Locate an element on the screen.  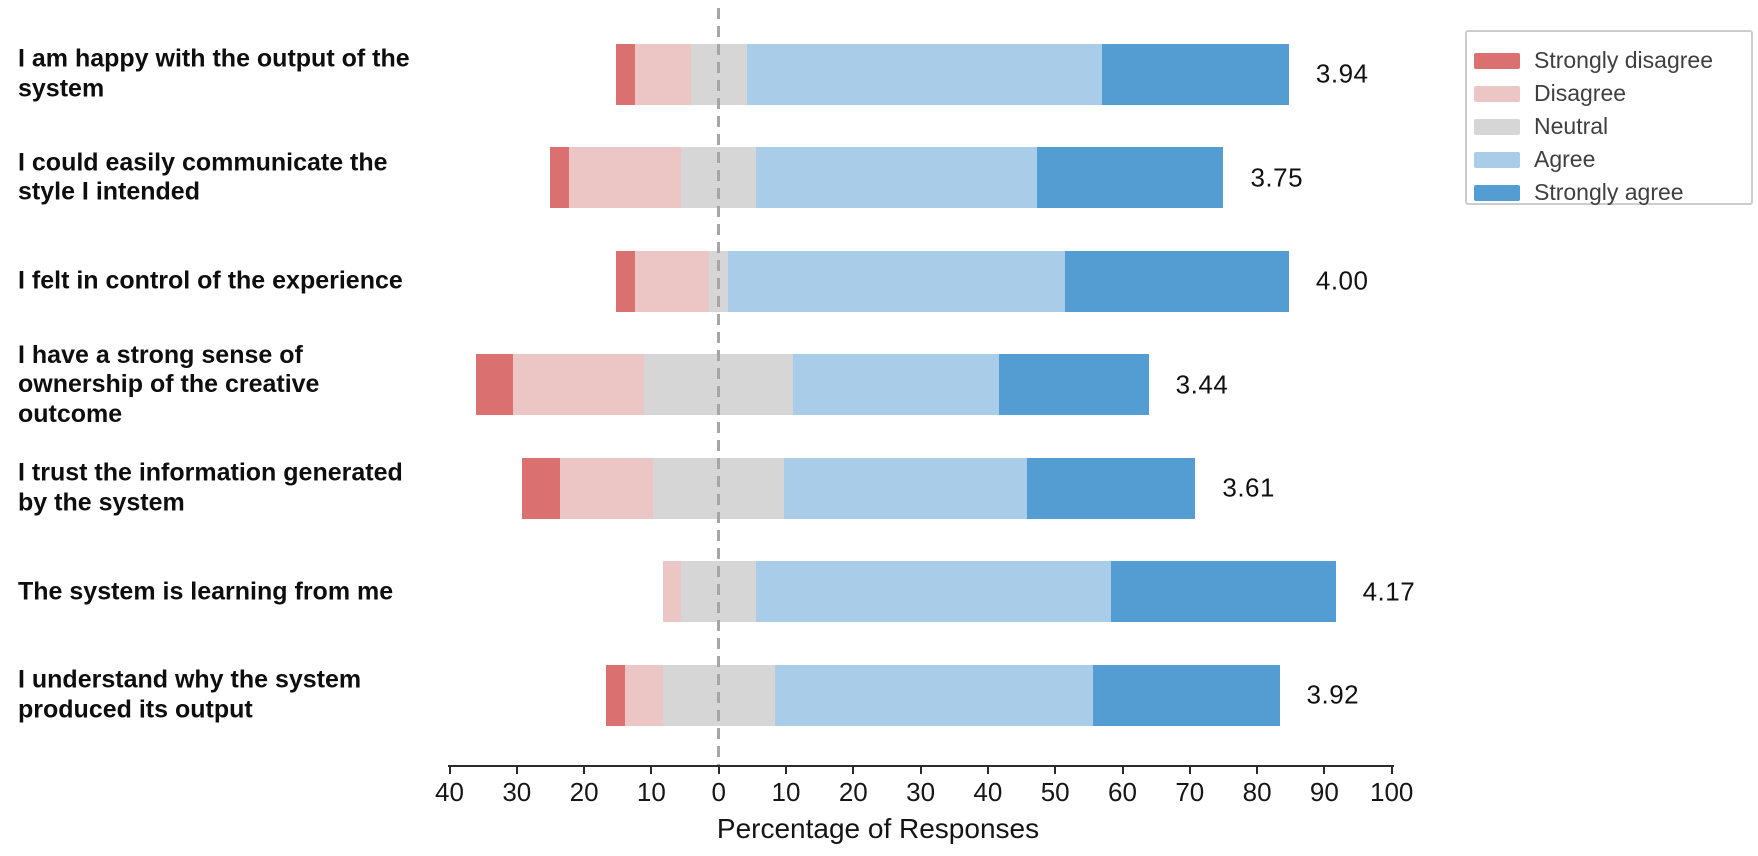
legend-label: Strongly disagree is located at coordinates (1623, 60).